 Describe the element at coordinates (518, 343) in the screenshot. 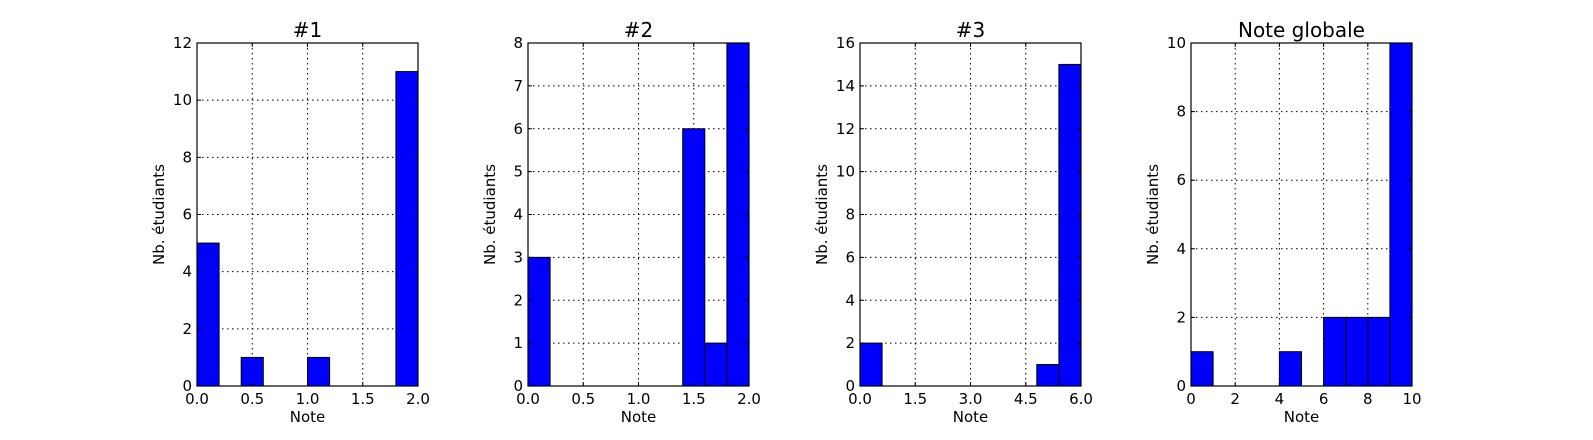

I see `y-tick-label: 1` at that location.